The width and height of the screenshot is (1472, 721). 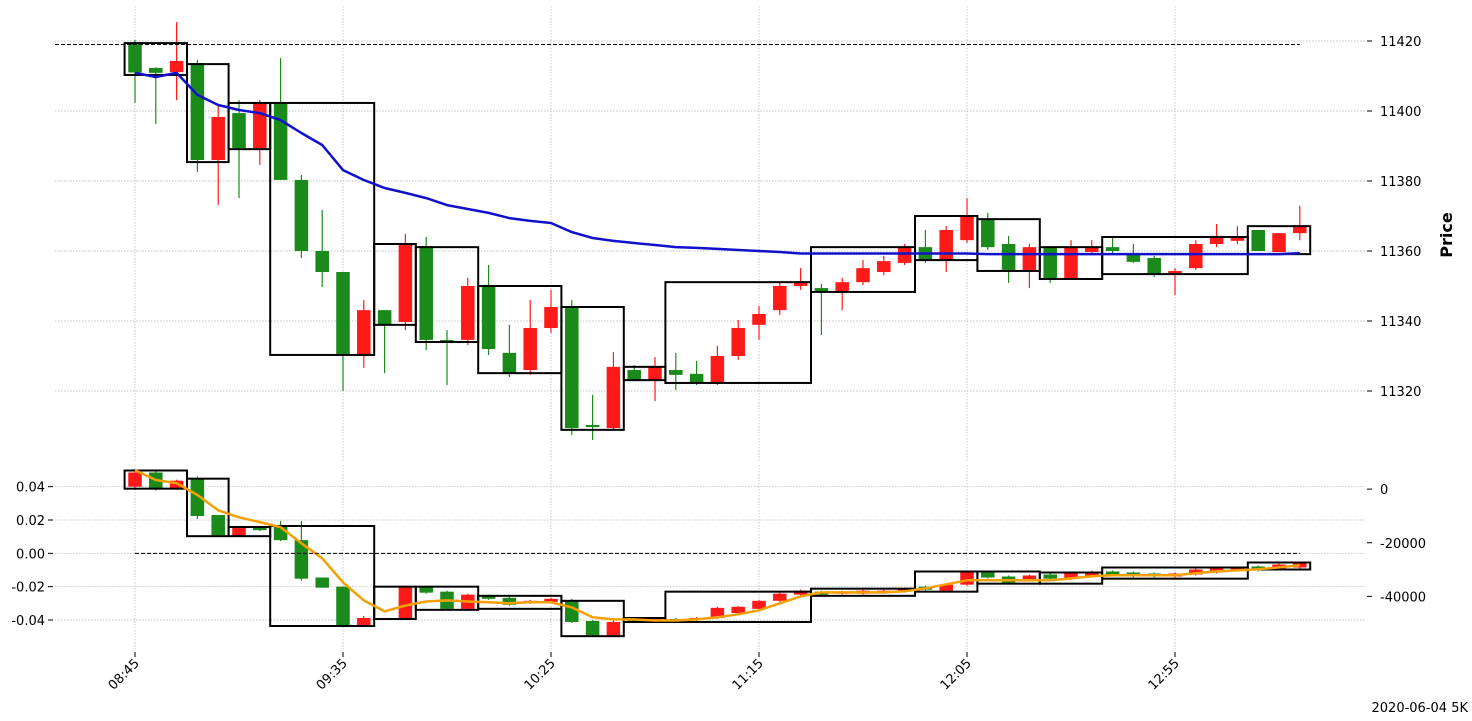 What do you see at coordinates (28, 621) in the screenshot?
I see `y-tick-label: -0.04` at bounding box center [28, 621].